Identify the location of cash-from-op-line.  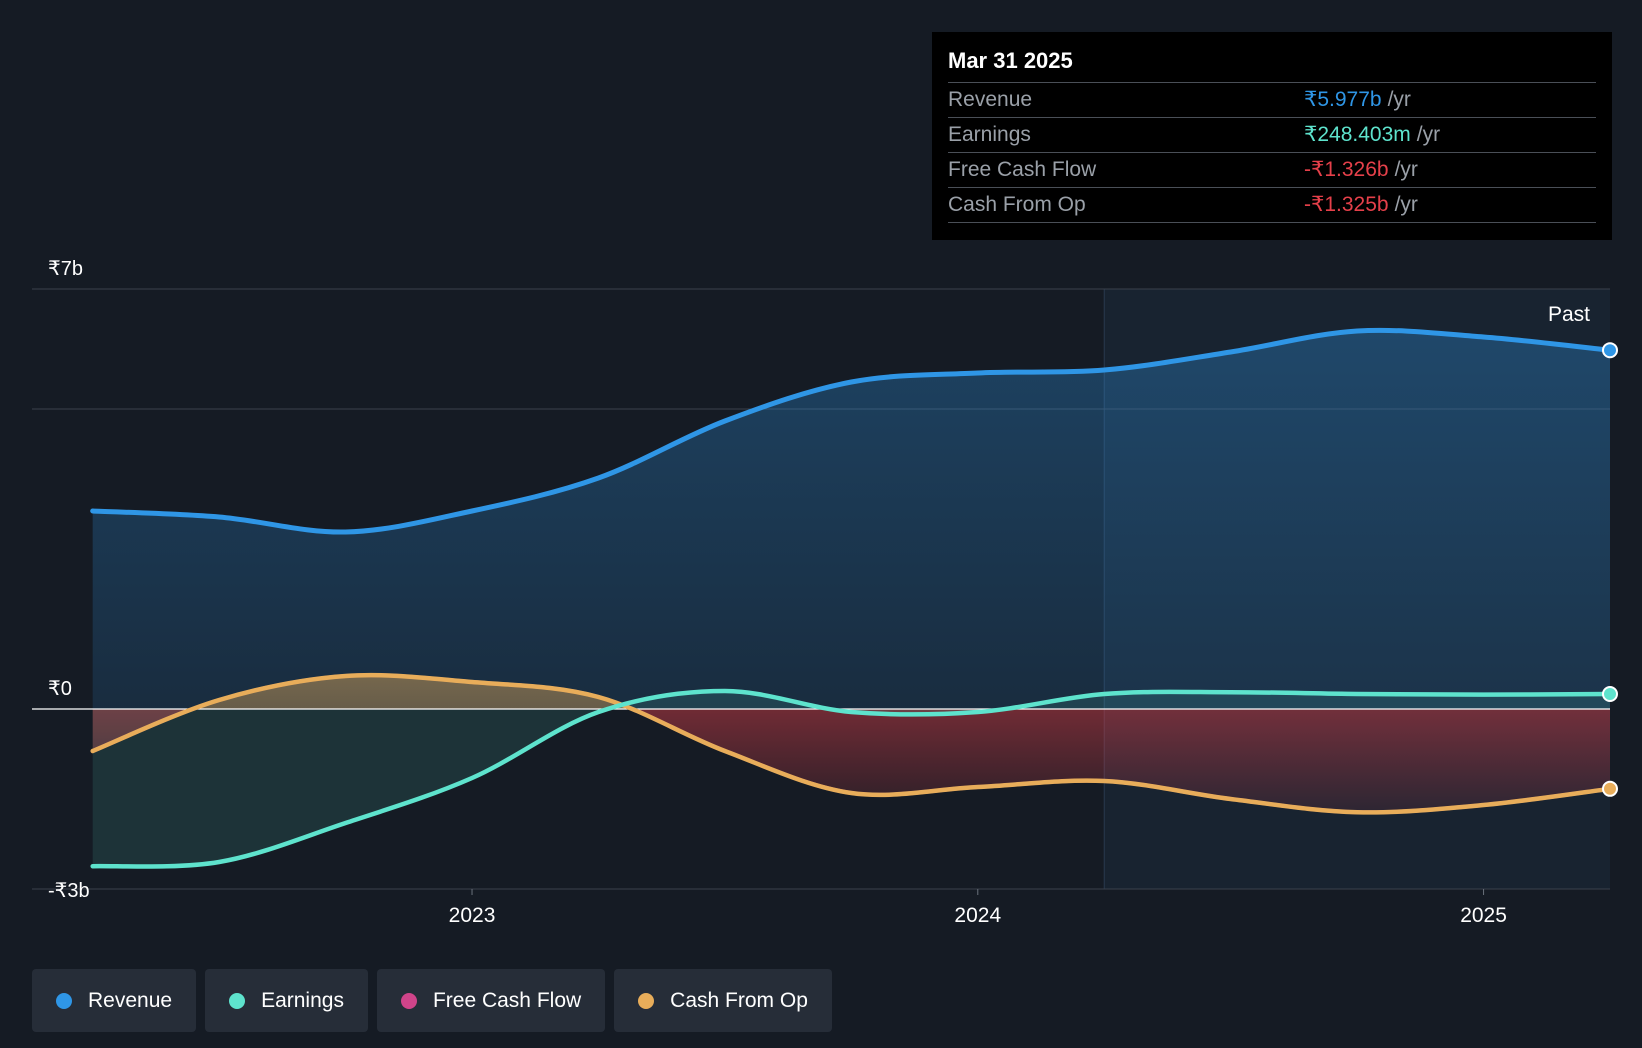
(851, 743).